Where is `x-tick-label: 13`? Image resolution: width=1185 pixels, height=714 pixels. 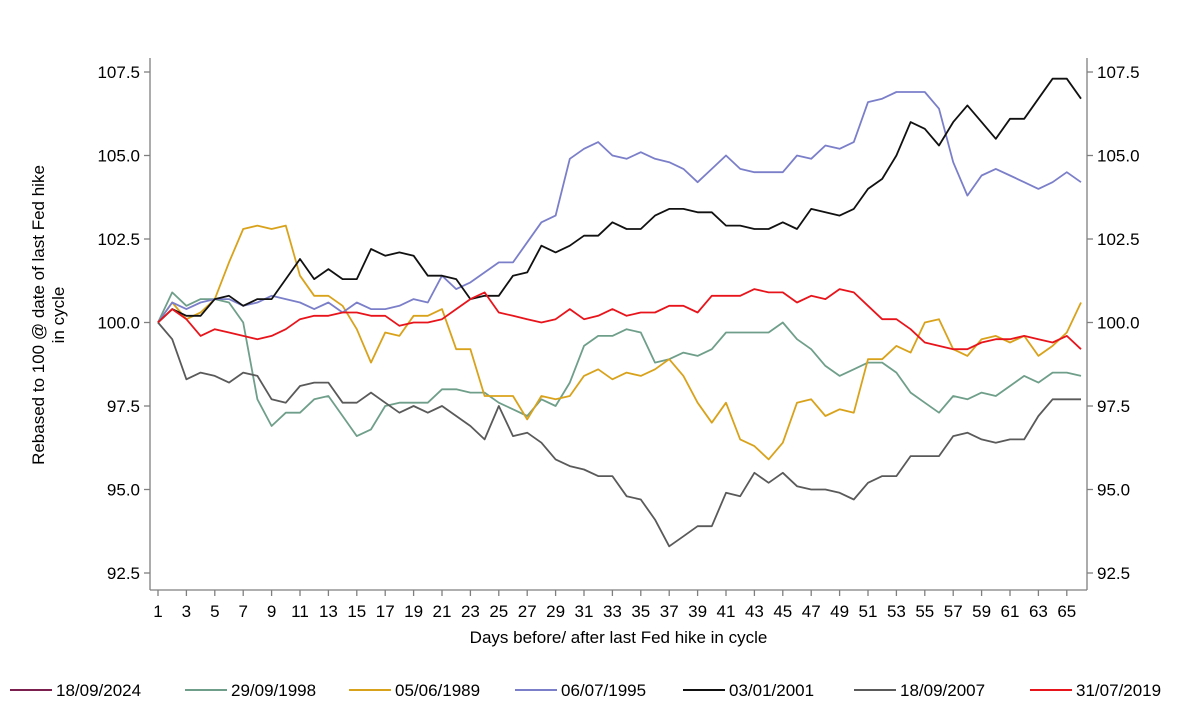 x-tick-label: 13 is located at coordinates (328, 611).